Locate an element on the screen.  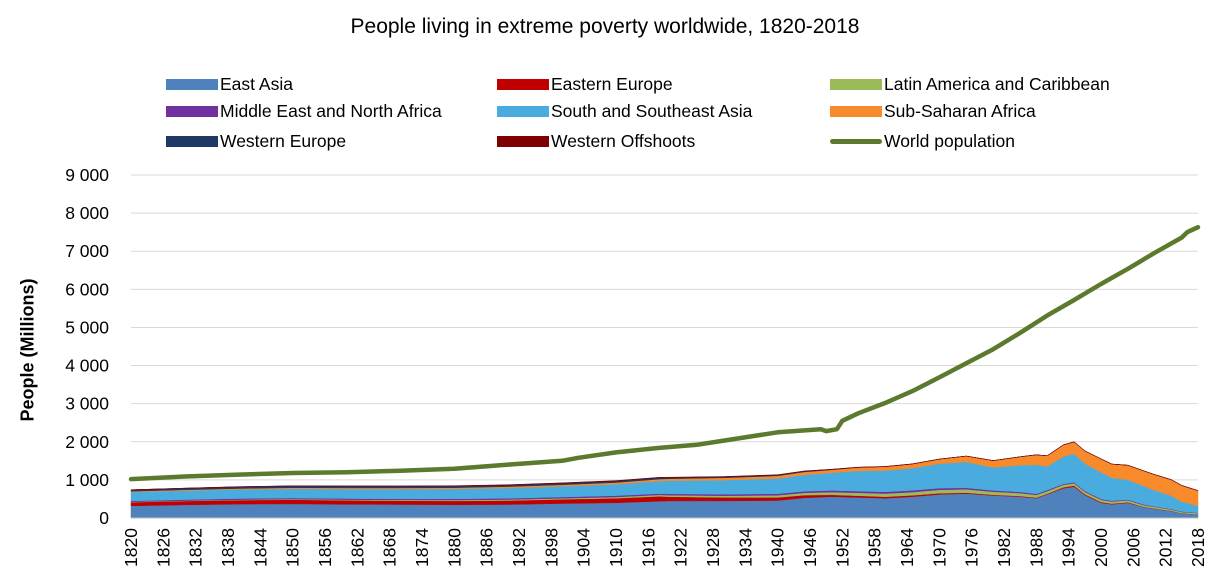
x-tick-label-17: 1922 is located at coordinates (681, 547).